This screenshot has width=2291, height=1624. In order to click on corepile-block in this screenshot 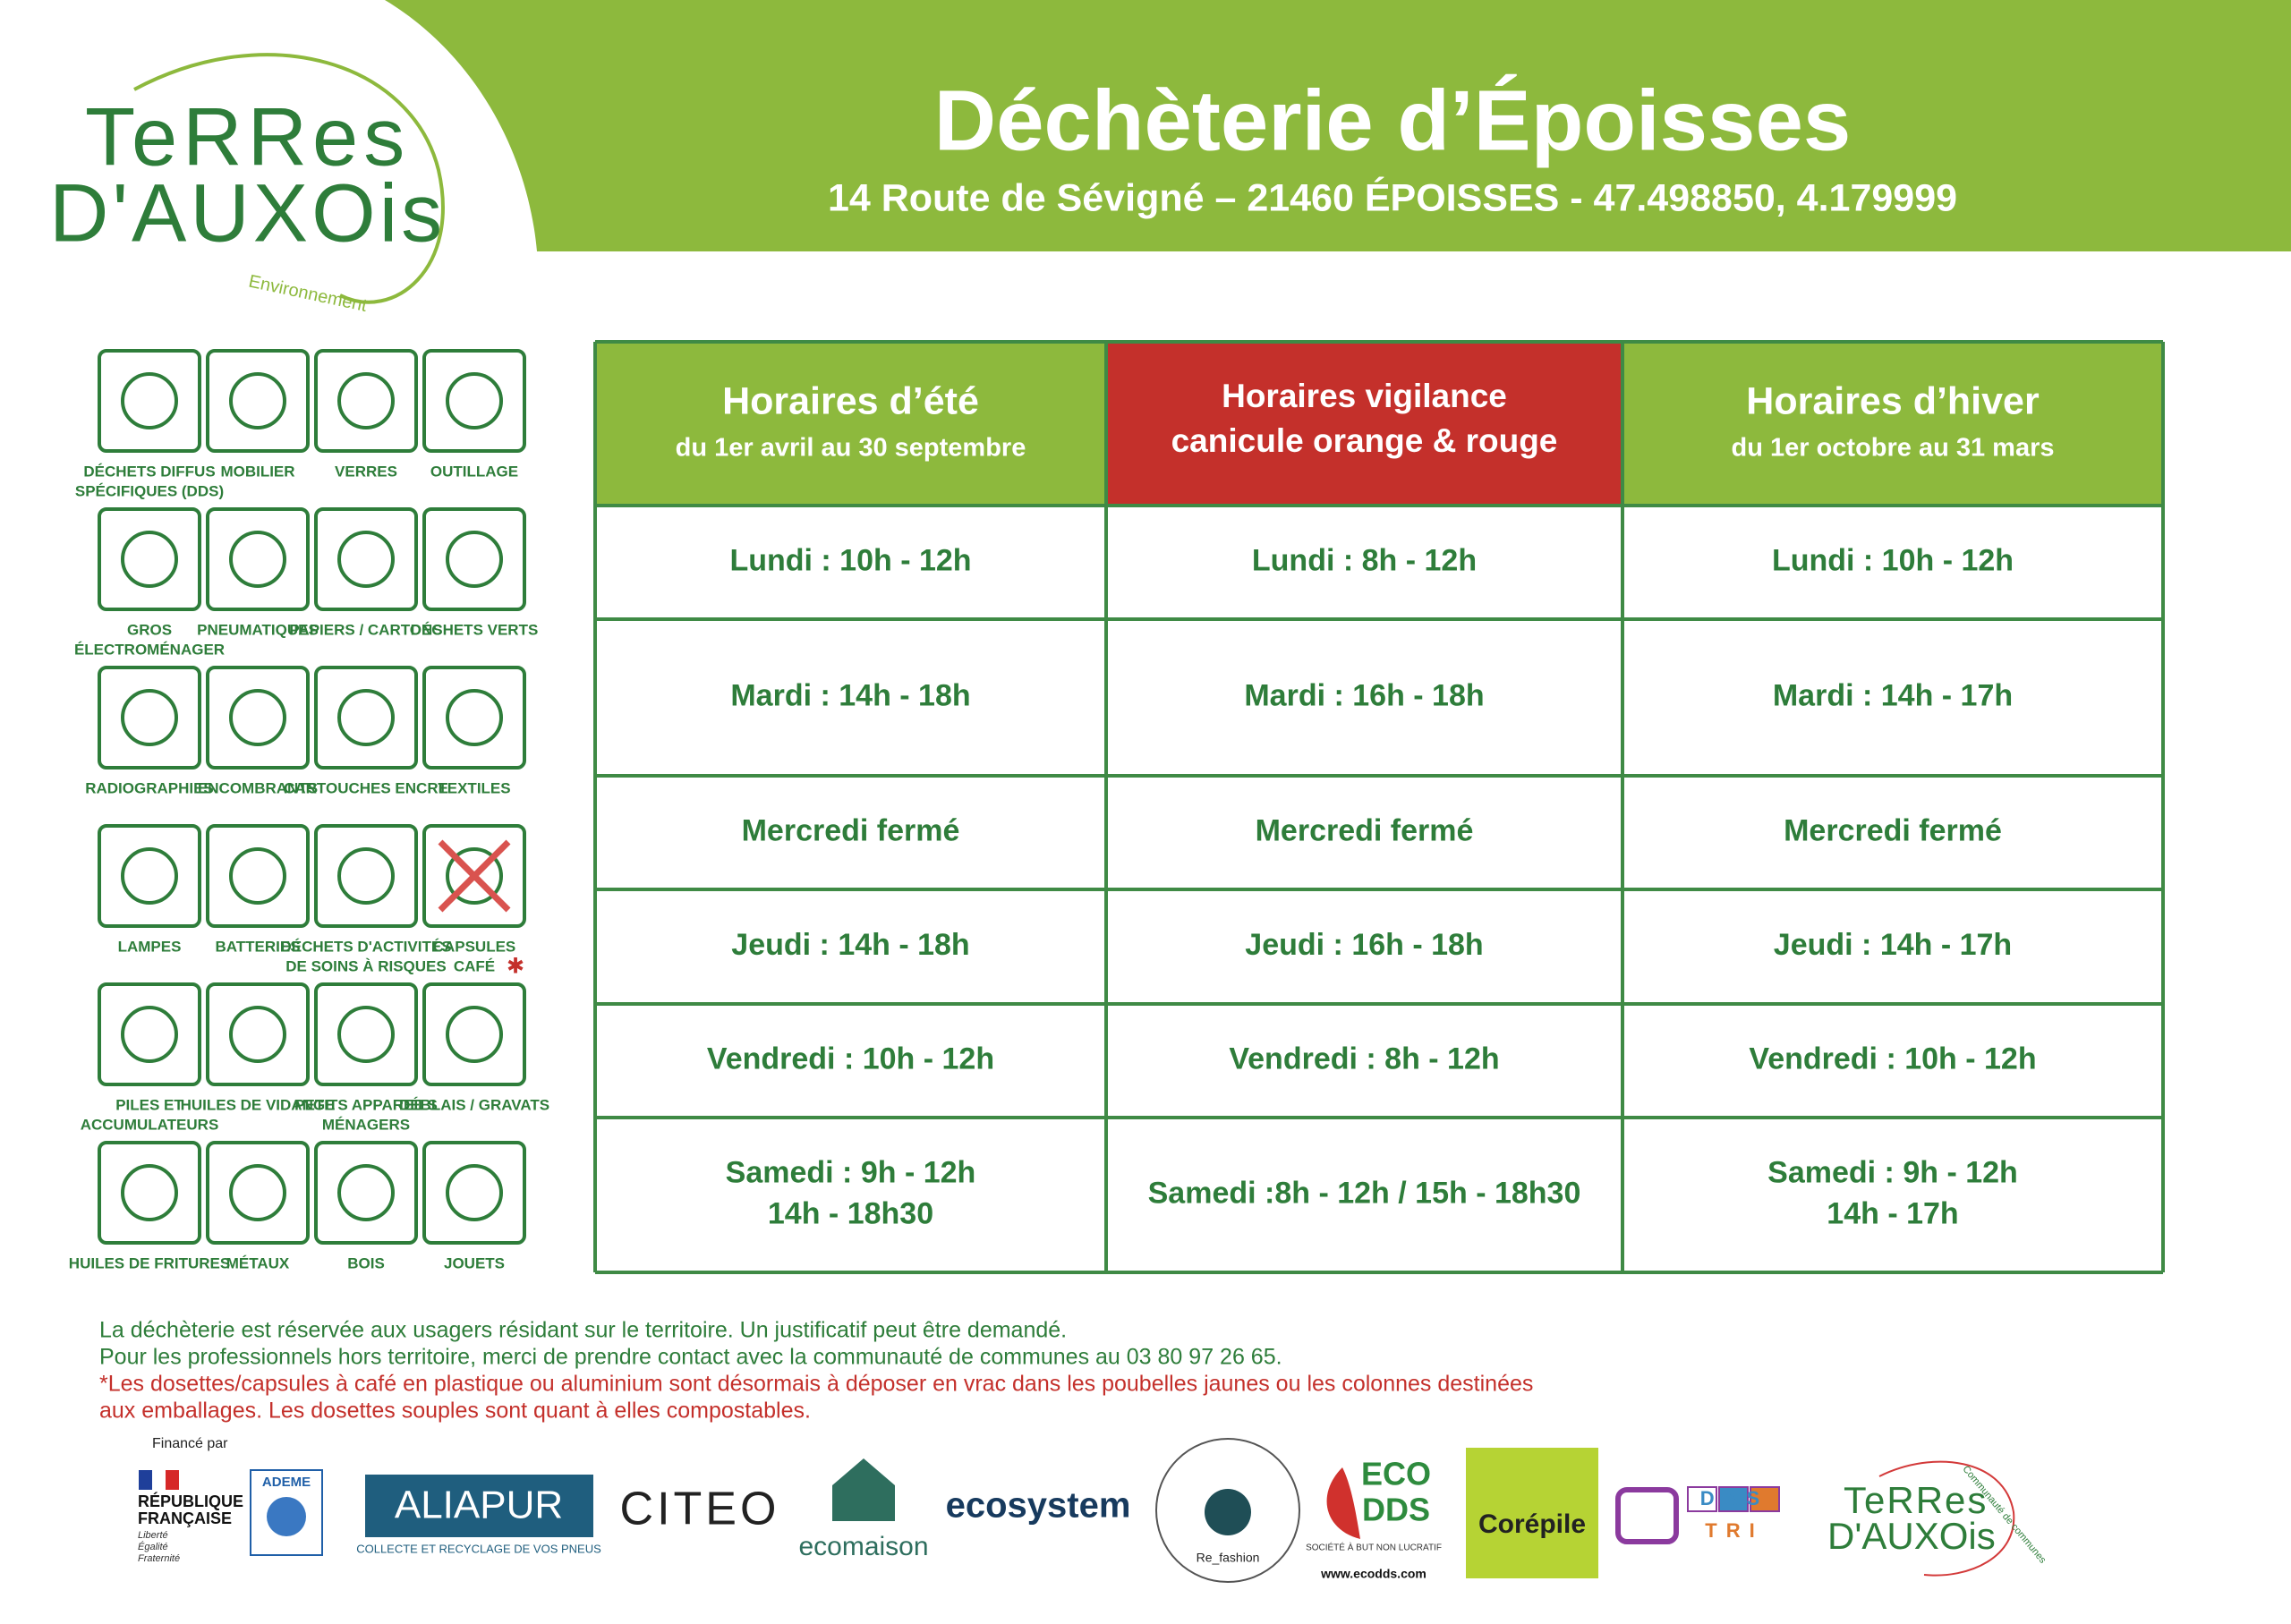, I will do `click(1532, 1513)`.